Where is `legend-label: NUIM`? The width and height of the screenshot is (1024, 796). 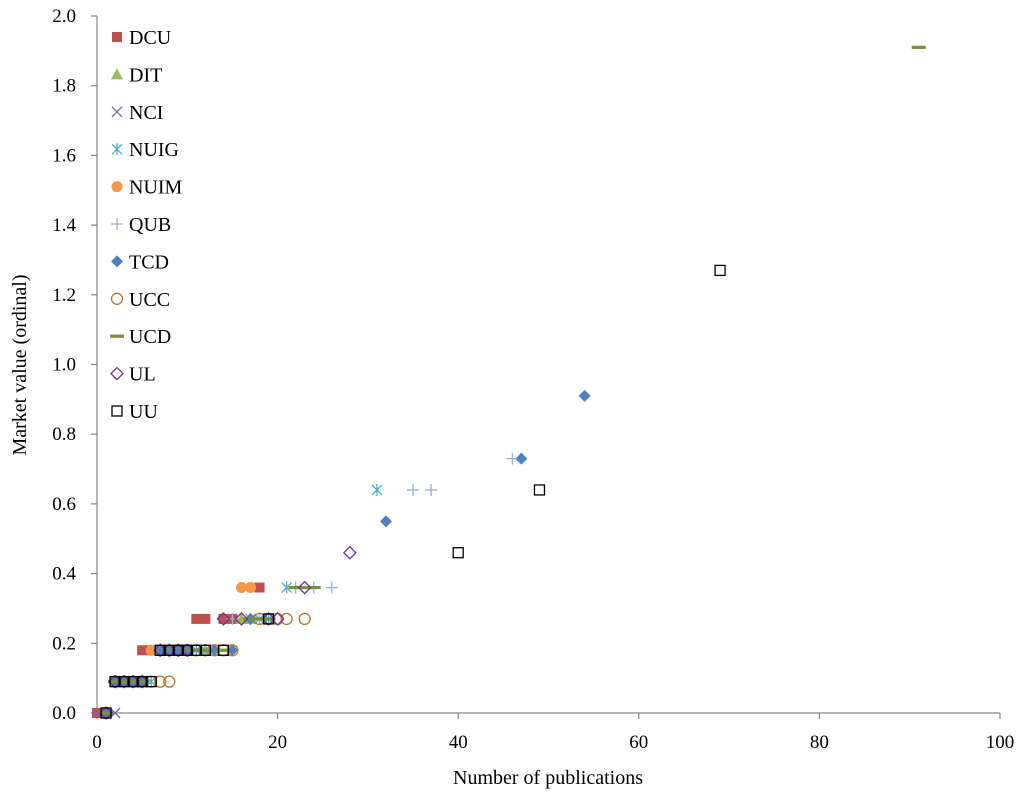 legend-label: NUIM is located at coordinates (156, 188).